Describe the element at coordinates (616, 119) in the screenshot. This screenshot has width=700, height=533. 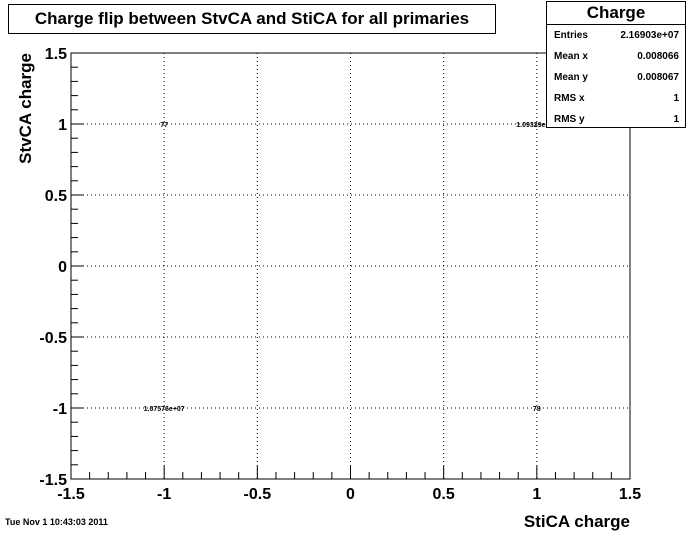
I see `stats-row-rms-y: RMS y 1` at that location.